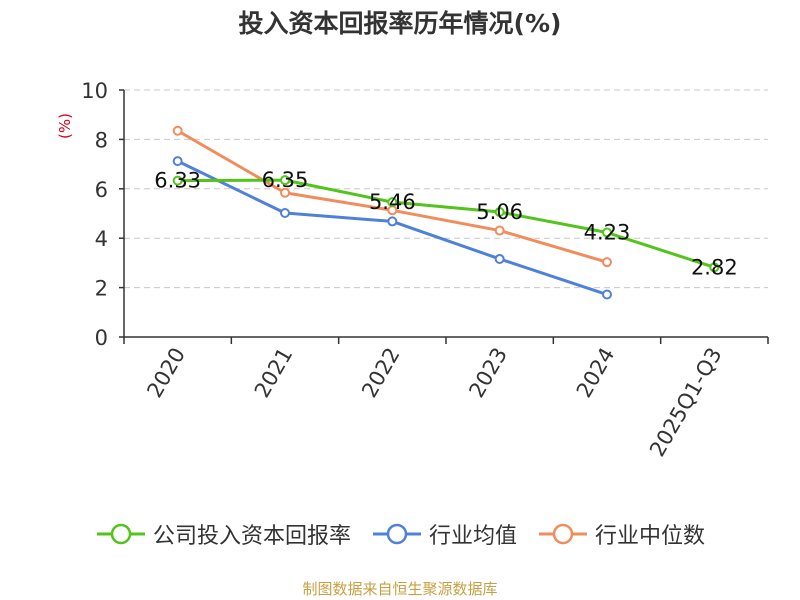  I want to click on y-tick-label: 2, so click(101, 289).